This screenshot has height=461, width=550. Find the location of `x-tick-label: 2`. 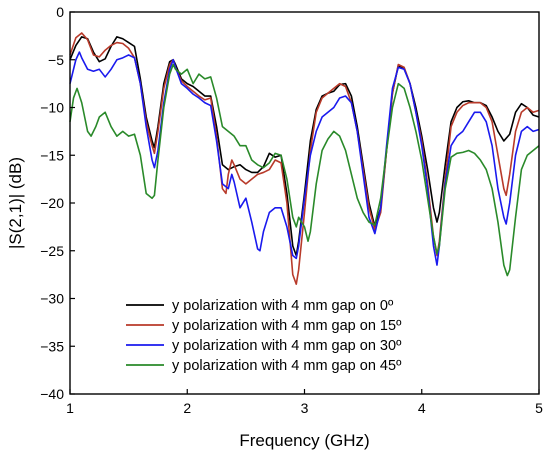

x-tick-label: 2 is located at coordinates (187, 408).